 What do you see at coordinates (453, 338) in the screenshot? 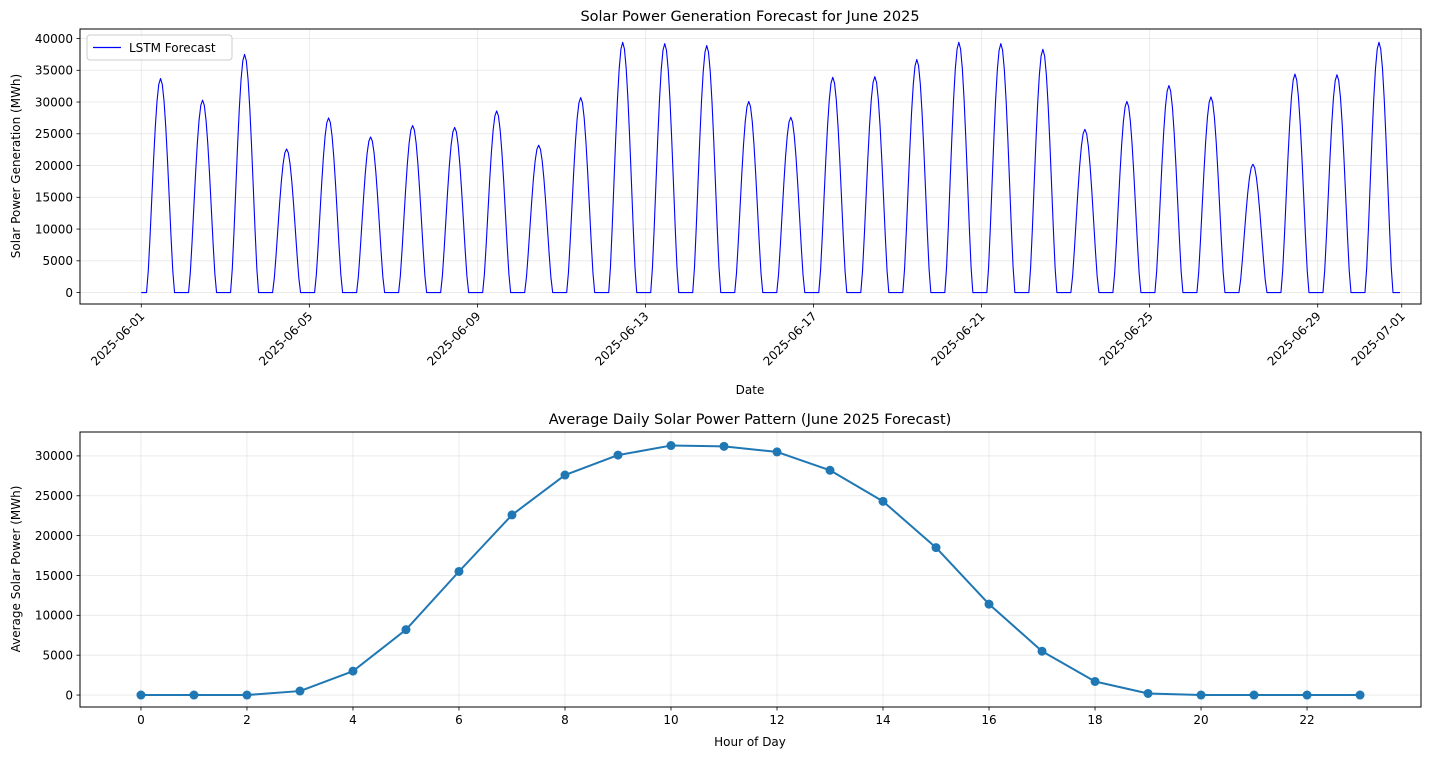
I see `x-tick-label: 2025-06-09` at bounding box center [453, 338].